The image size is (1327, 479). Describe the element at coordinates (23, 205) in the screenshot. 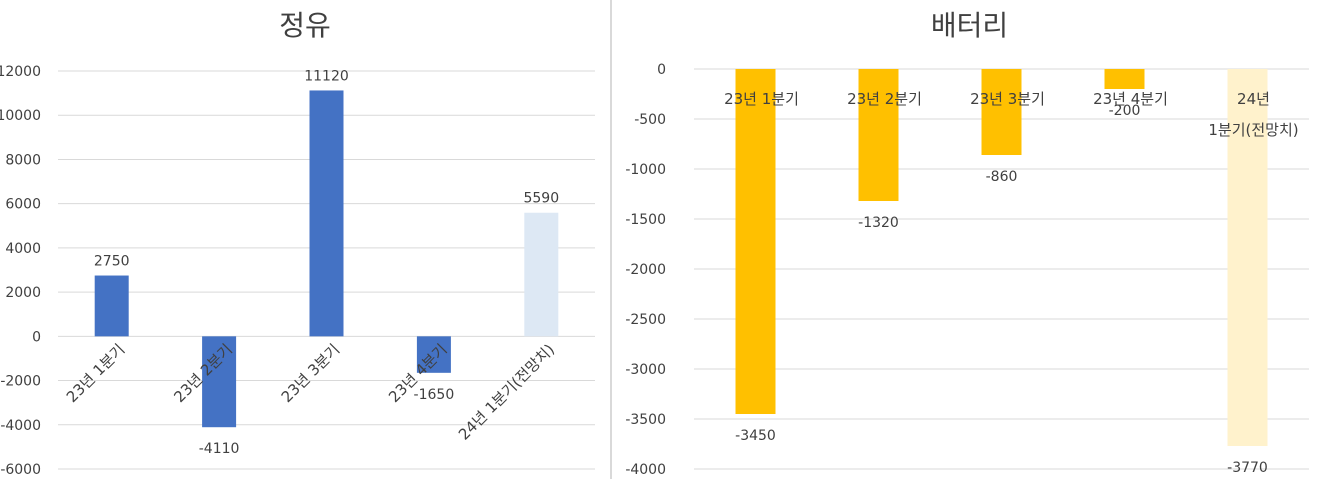

I see `y-tick-label: 6000` at that location.